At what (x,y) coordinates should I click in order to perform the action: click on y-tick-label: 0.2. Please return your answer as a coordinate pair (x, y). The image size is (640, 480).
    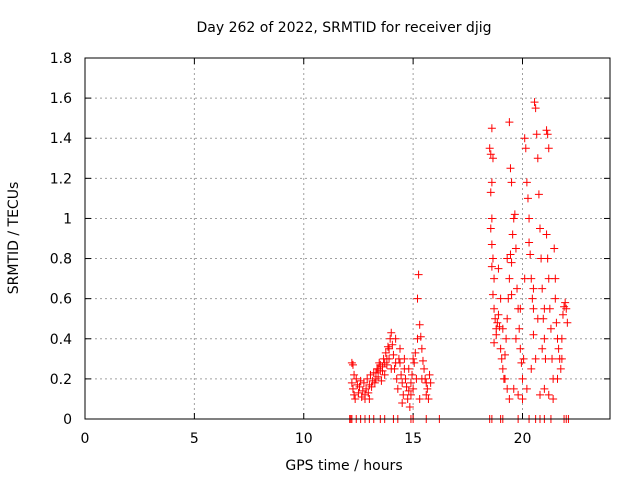
    Looking at the image, I should click on (61, 380).